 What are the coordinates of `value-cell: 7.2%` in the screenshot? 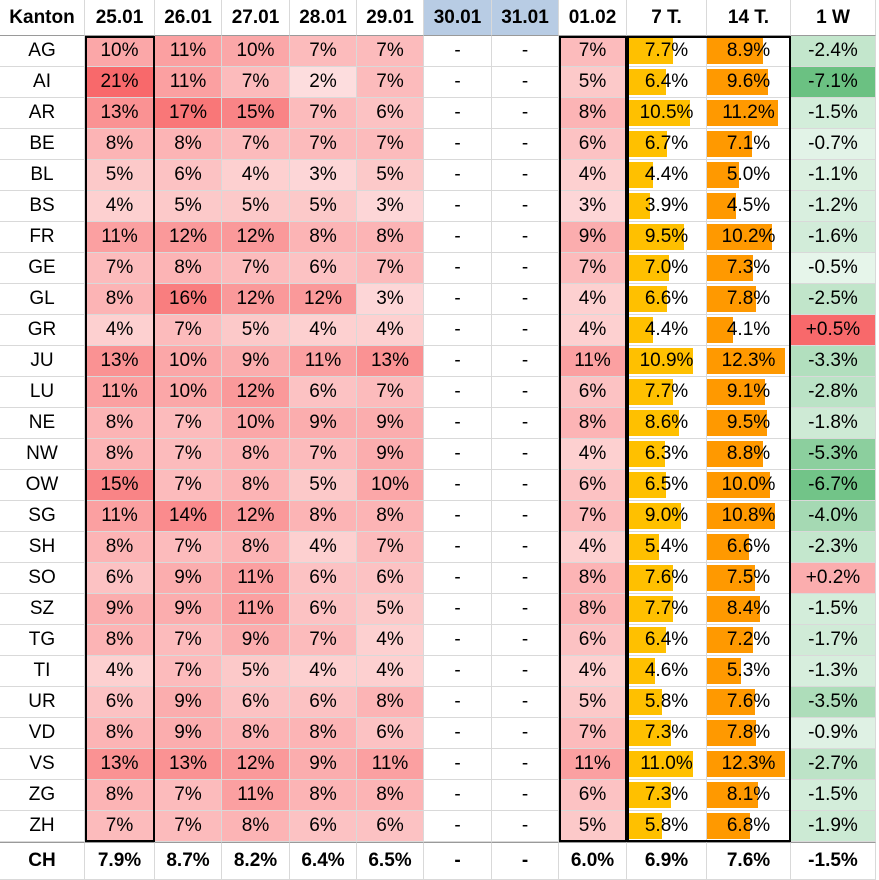 It's located at (749, 640).